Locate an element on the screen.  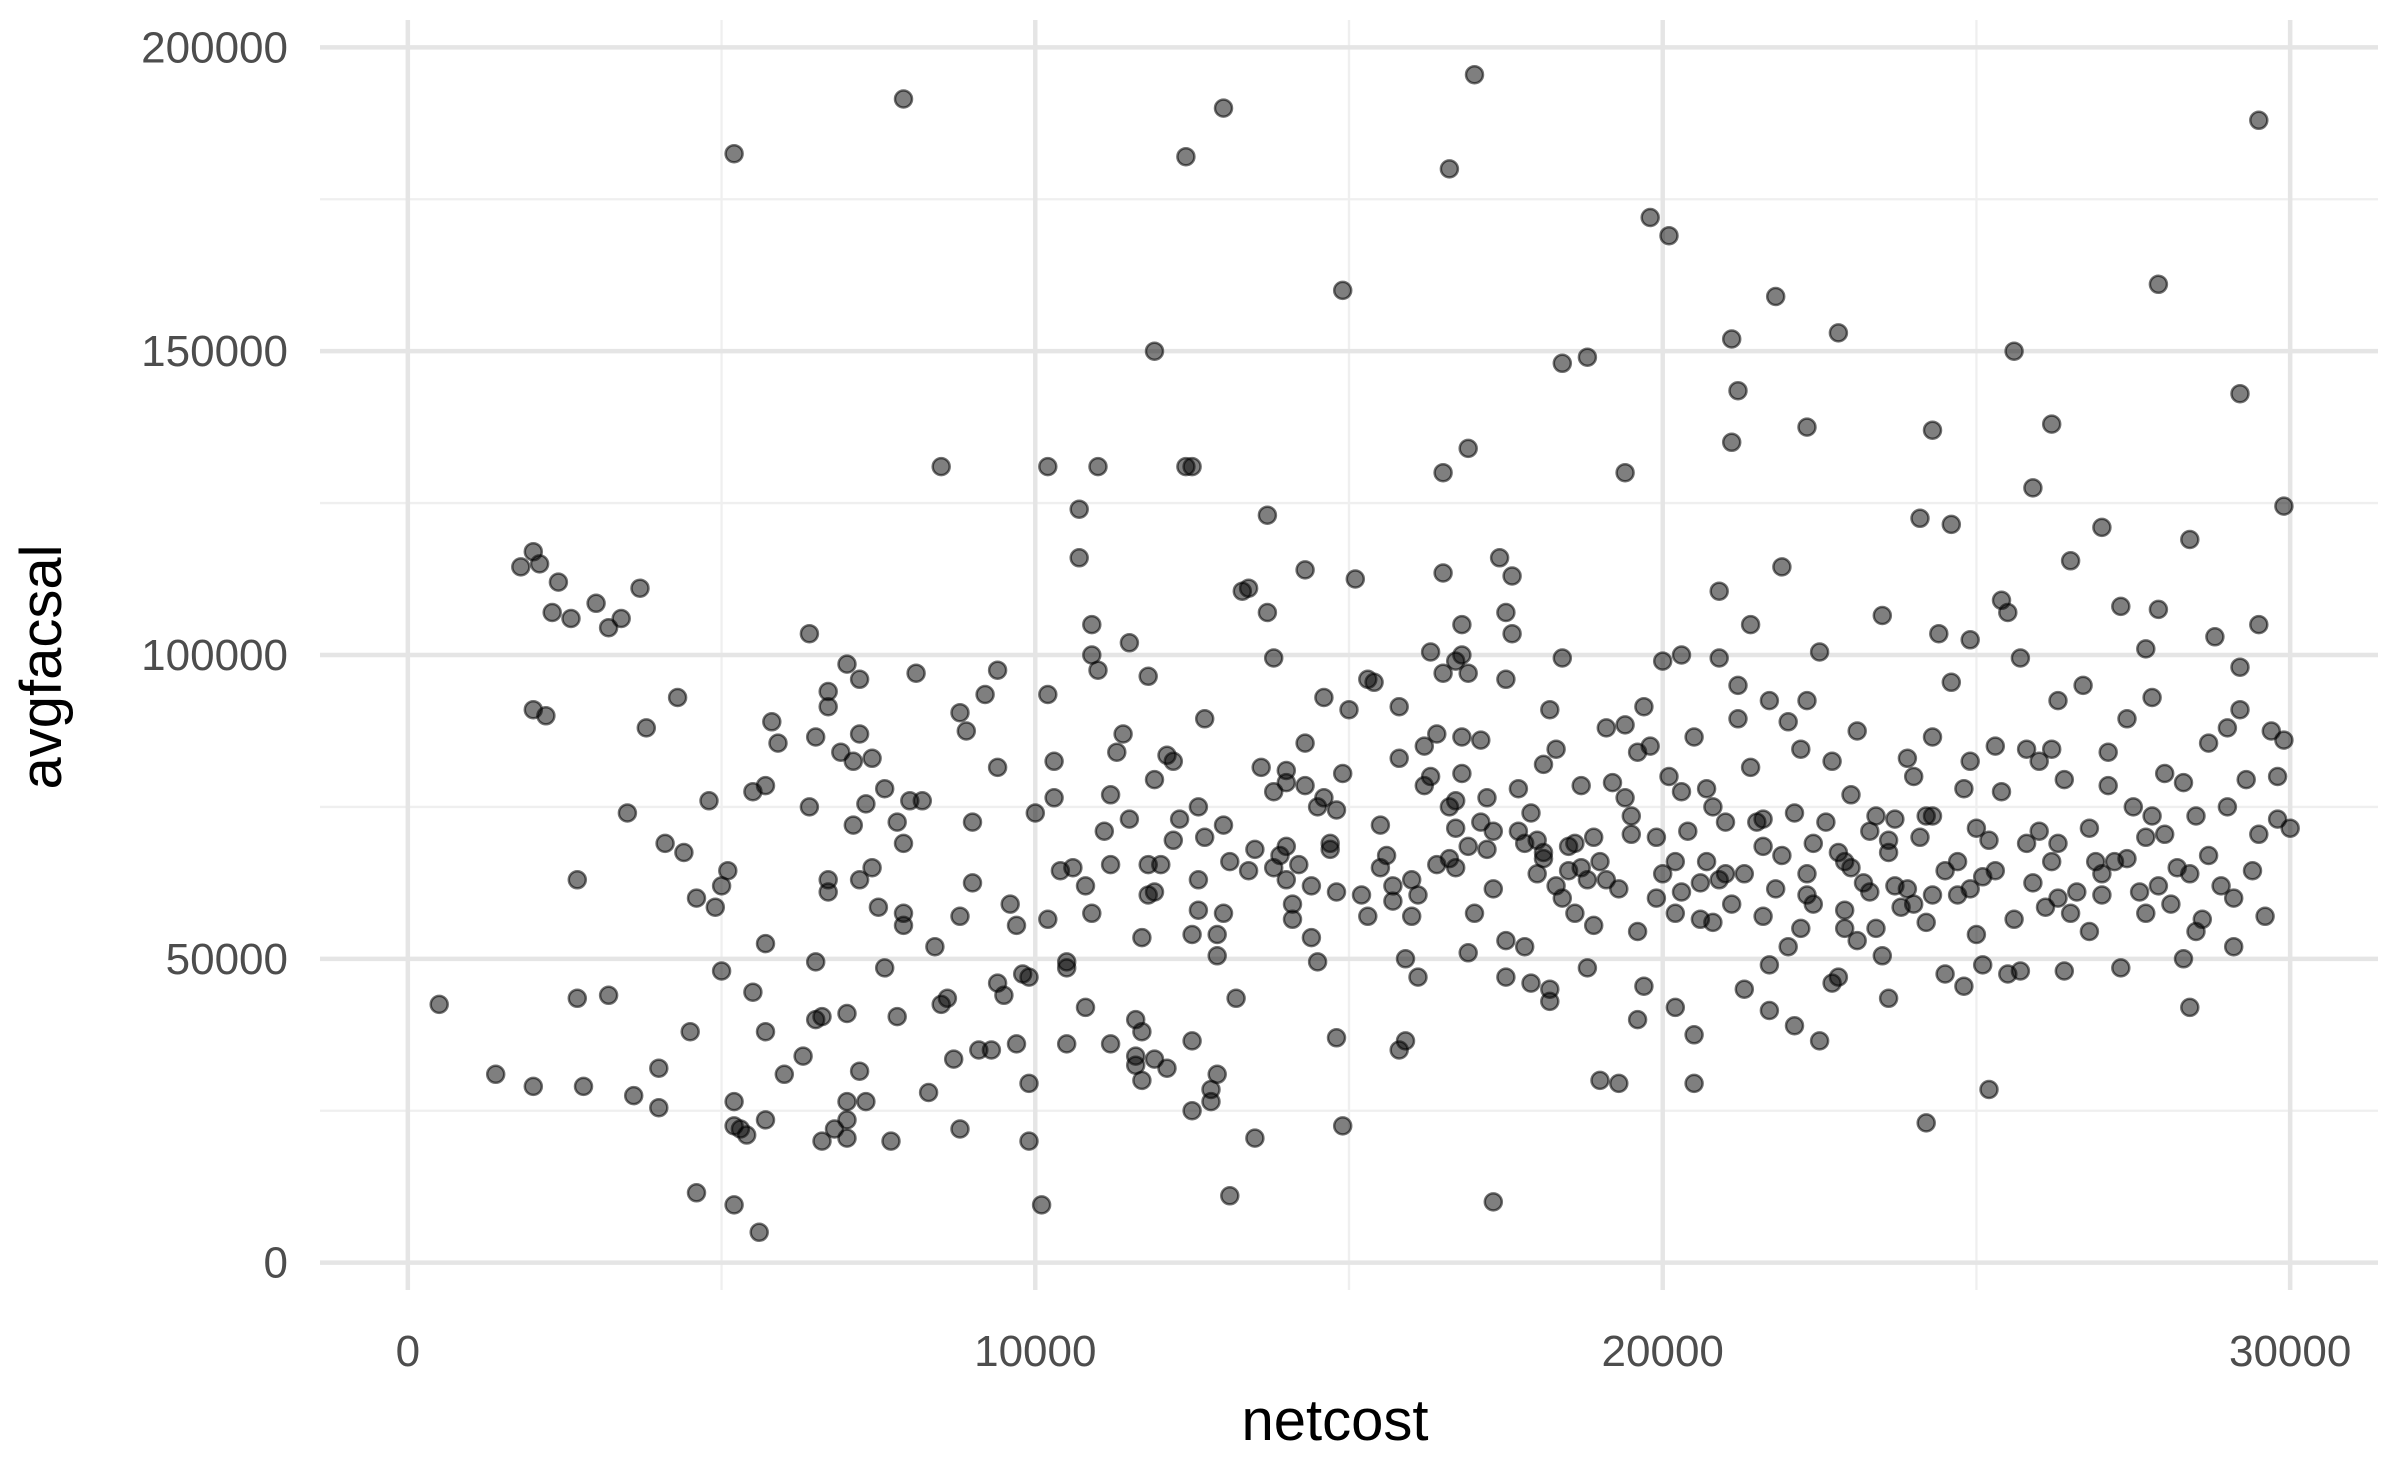
x-tick-label: 0 is located at coordinates (408, 1351).